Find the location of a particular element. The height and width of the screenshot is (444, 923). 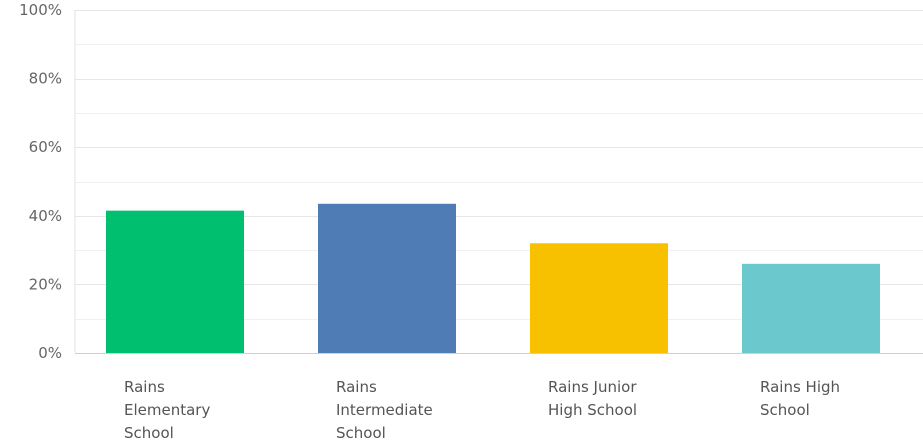

category-label: Rains Elementary School is located at coordinates (167, 410).